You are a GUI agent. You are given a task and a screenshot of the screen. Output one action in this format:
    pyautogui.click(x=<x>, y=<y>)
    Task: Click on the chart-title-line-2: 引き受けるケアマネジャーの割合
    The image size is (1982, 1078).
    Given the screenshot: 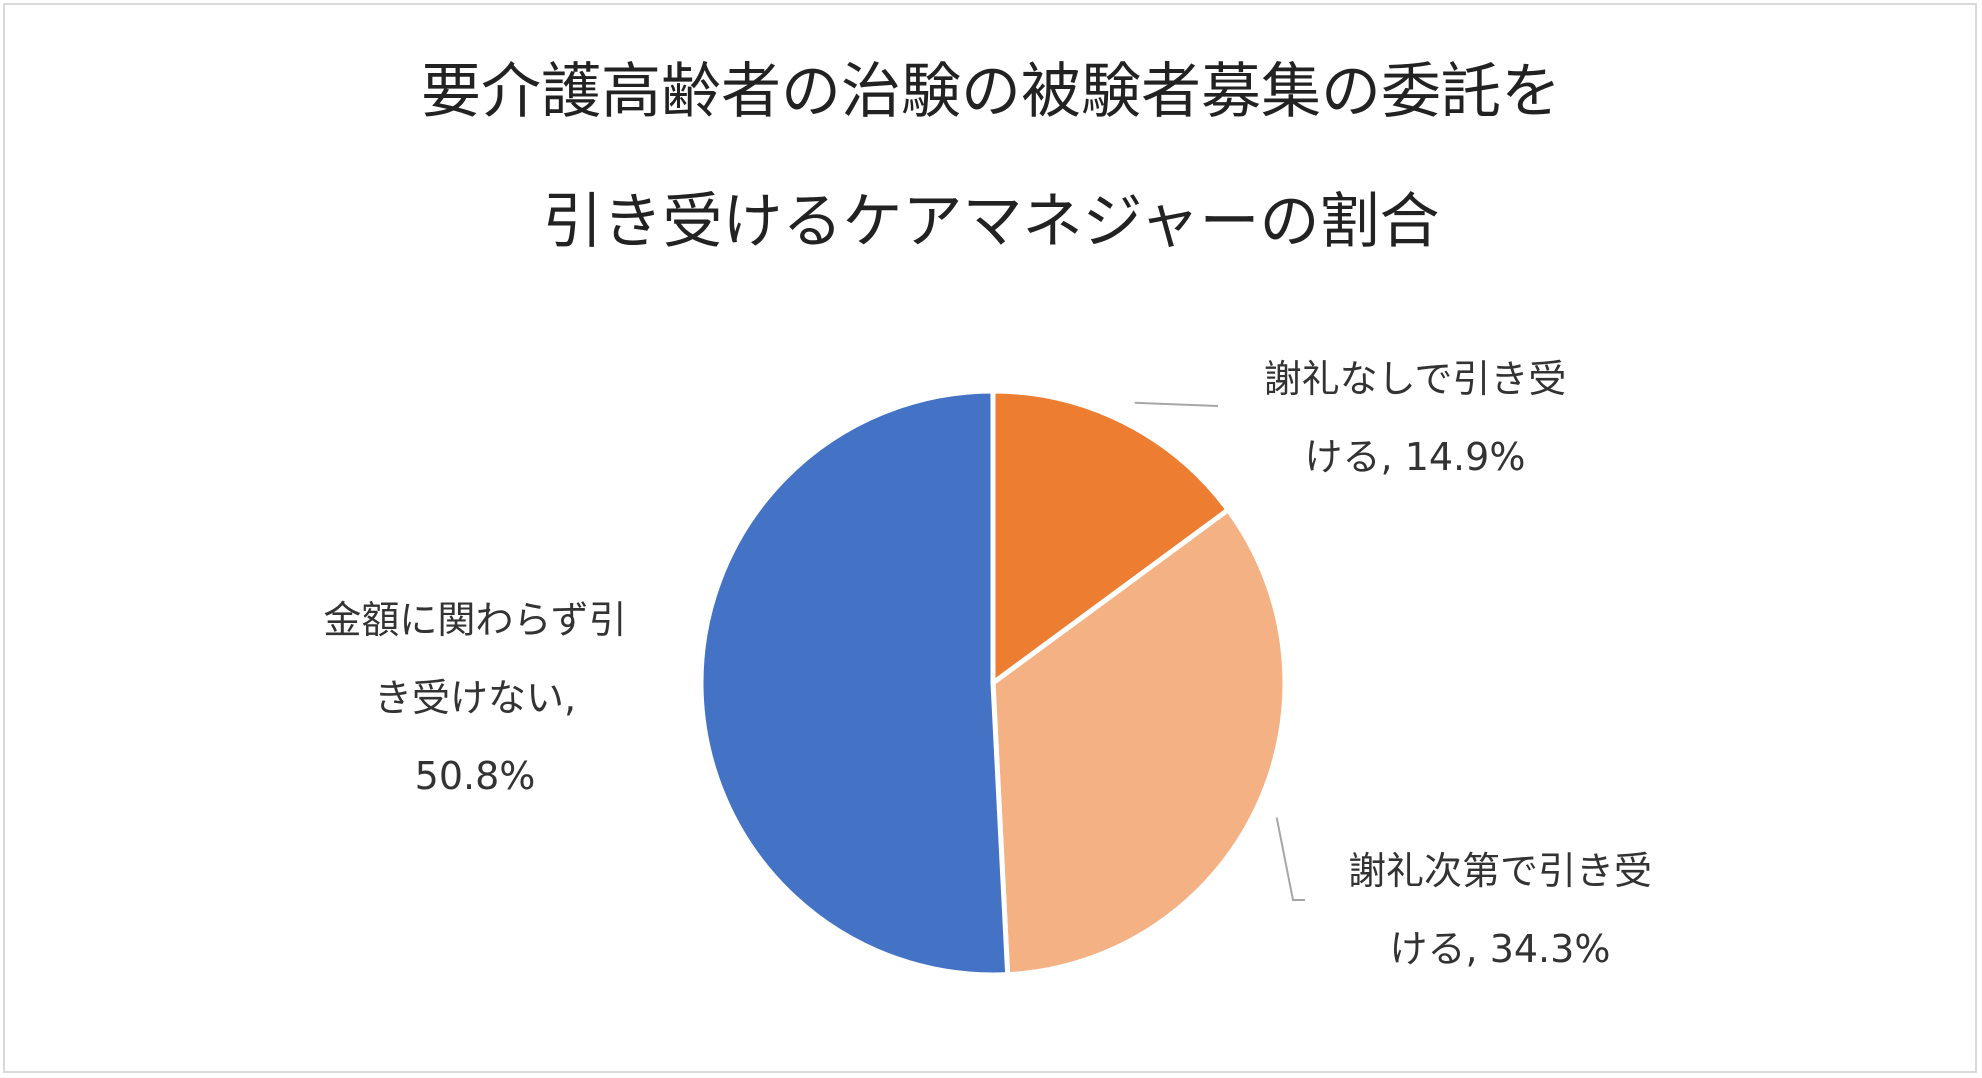 What is the action you would take?
    pyautogui.click(x=991, y=222)
    